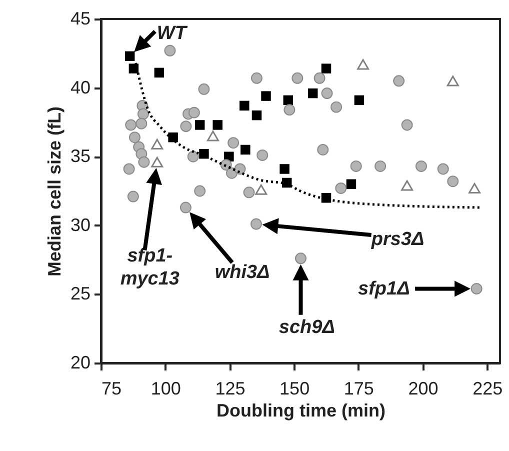 The width and height of the screenshot is (509, 451). Describe the element at coordinates (80, 294) in the screenshot. I see `y-tick-label: 25` at that location.